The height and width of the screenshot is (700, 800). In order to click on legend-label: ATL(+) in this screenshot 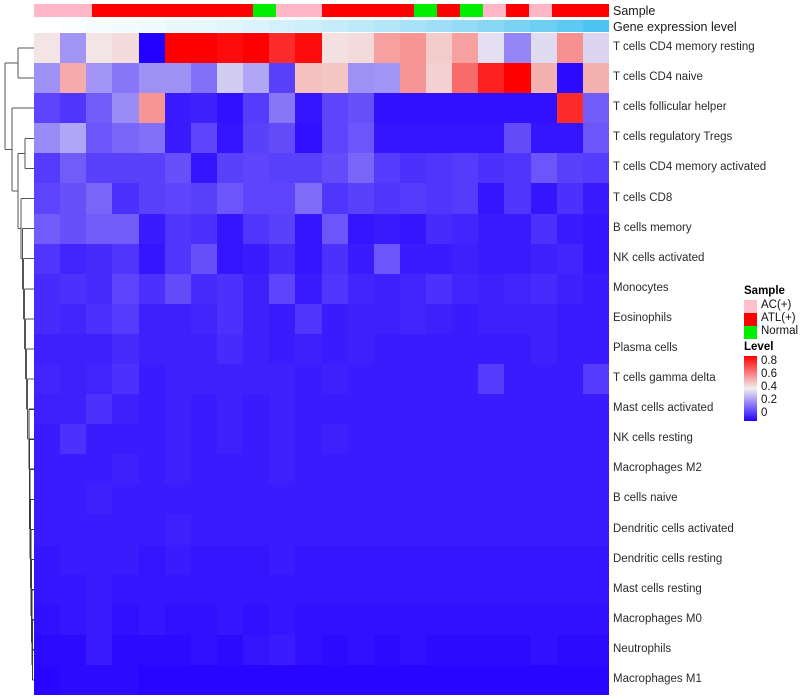, I will do `click(778, 318)`.